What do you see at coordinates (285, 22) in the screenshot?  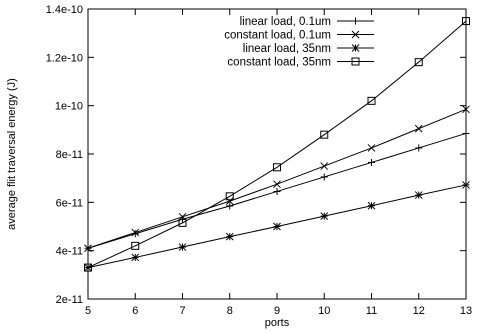 I see `legend-label: linear load, 0.1um` at bounding box center [285, 22].